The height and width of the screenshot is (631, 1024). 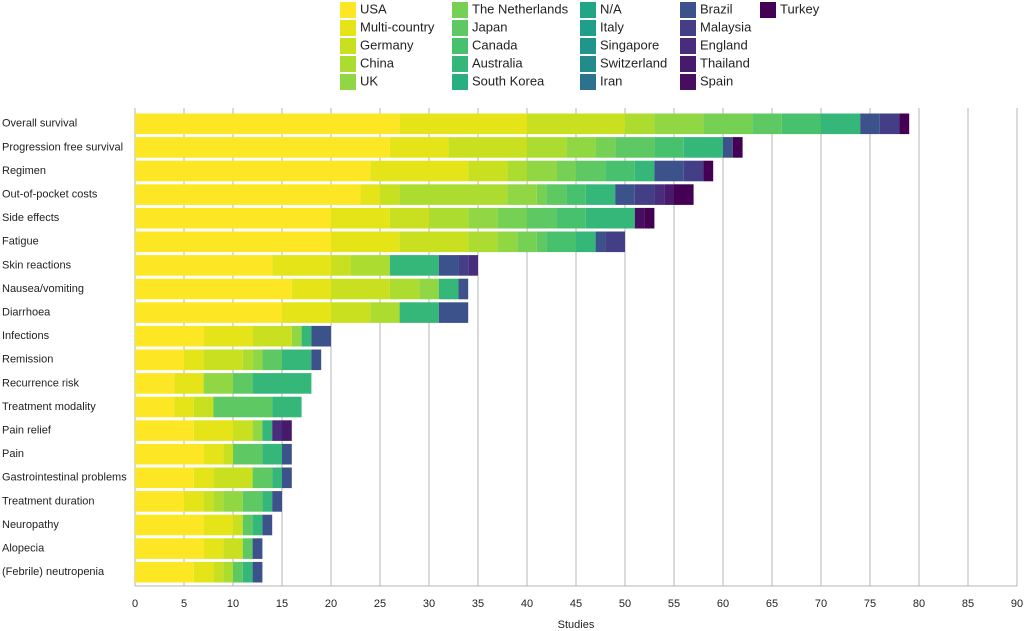 What do you see at coordinates (43, 289) in the screenshot?
I see `y-tick-label: Nausea/vomiting` at bounding box center [43, 289].